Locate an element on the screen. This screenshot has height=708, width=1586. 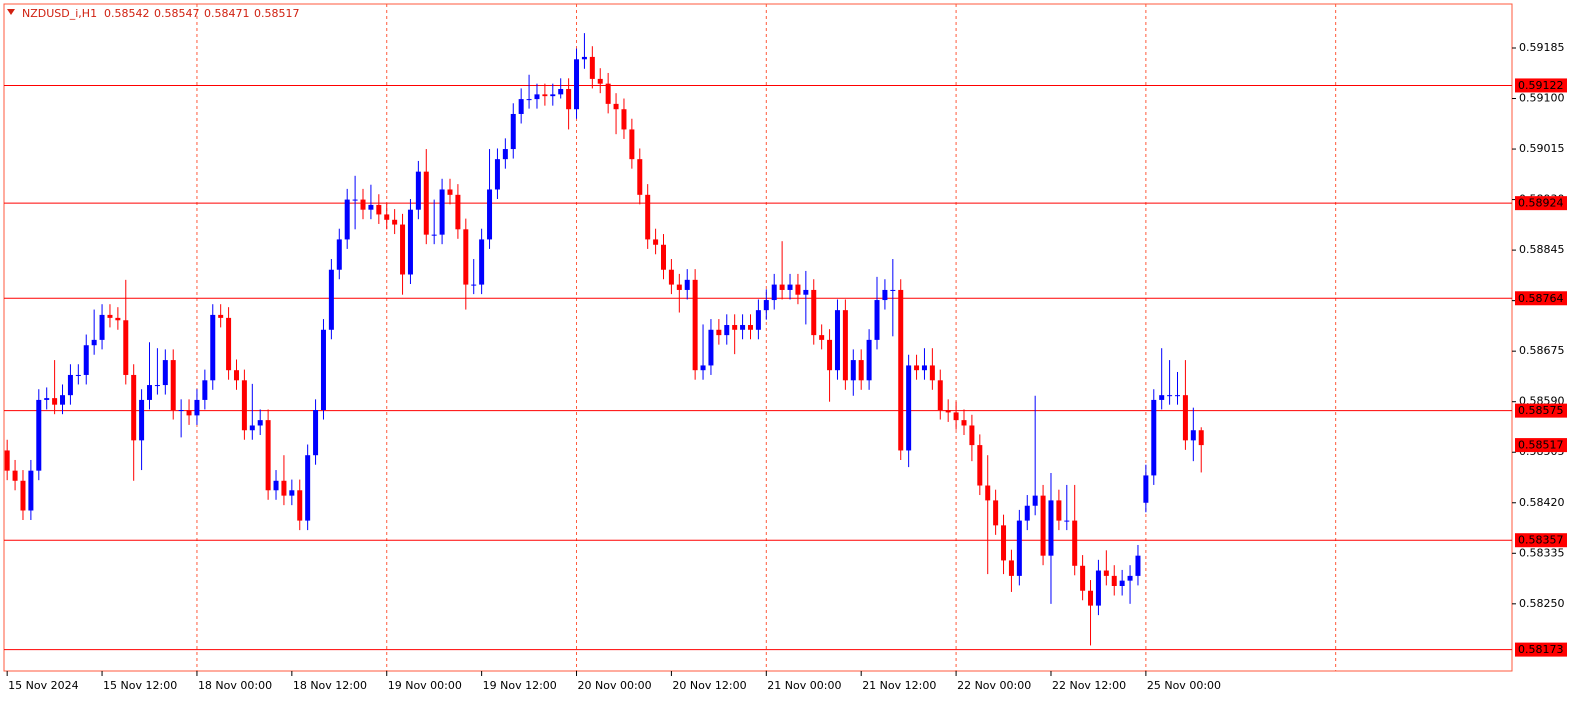
last-high: 0.58547 is located at coordinates (177, 13).